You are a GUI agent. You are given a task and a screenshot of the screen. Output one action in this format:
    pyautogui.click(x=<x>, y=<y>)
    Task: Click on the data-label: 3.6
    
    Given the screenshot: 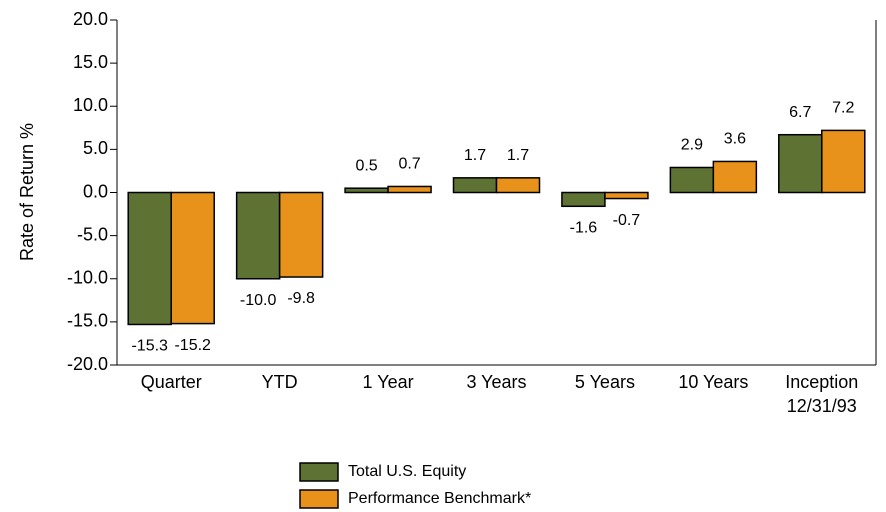 What is the action you would take?
    pyautogui.click(x=735, y=139)
    